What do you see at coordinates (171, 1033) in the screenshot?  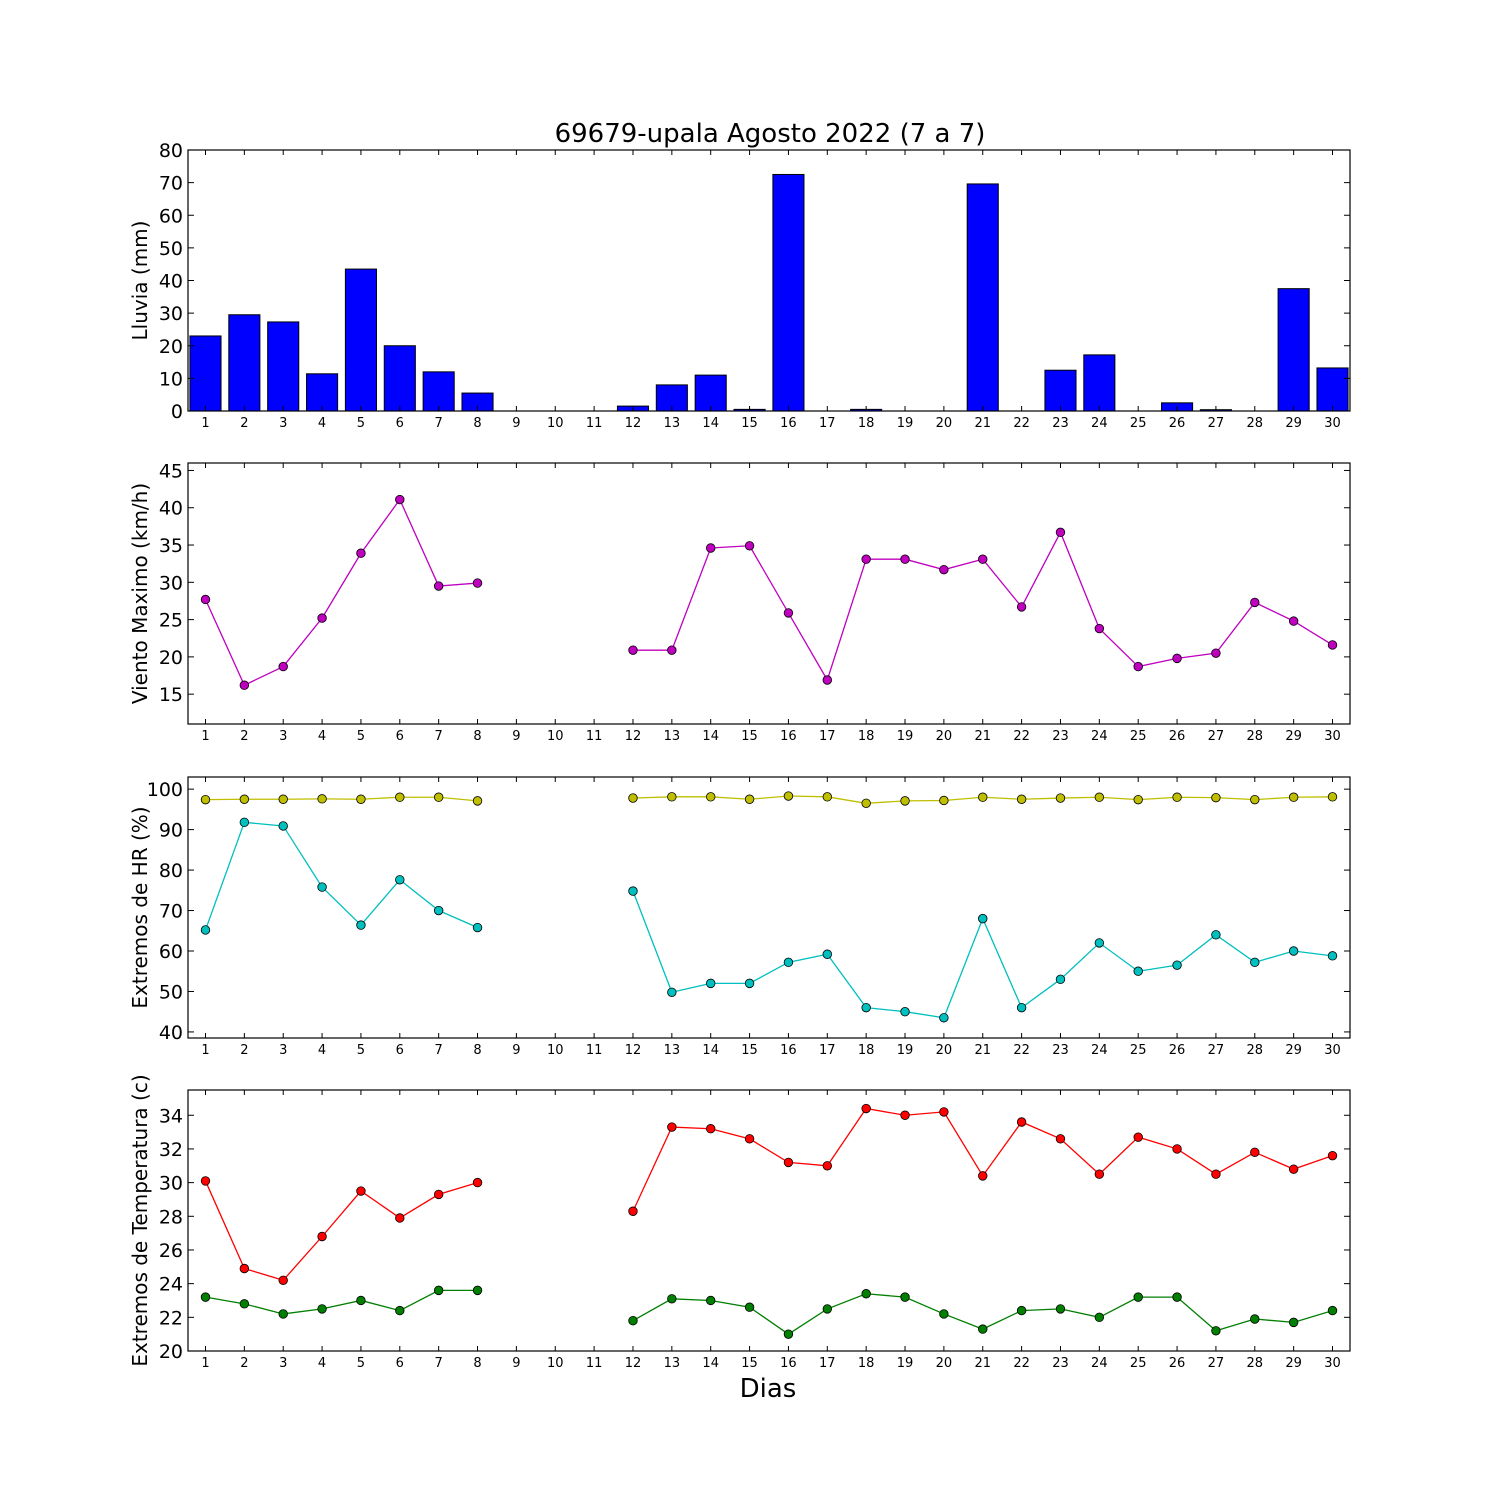 I see `y-tick-label-hr-40: 40` at bounding box center [171, 1033].